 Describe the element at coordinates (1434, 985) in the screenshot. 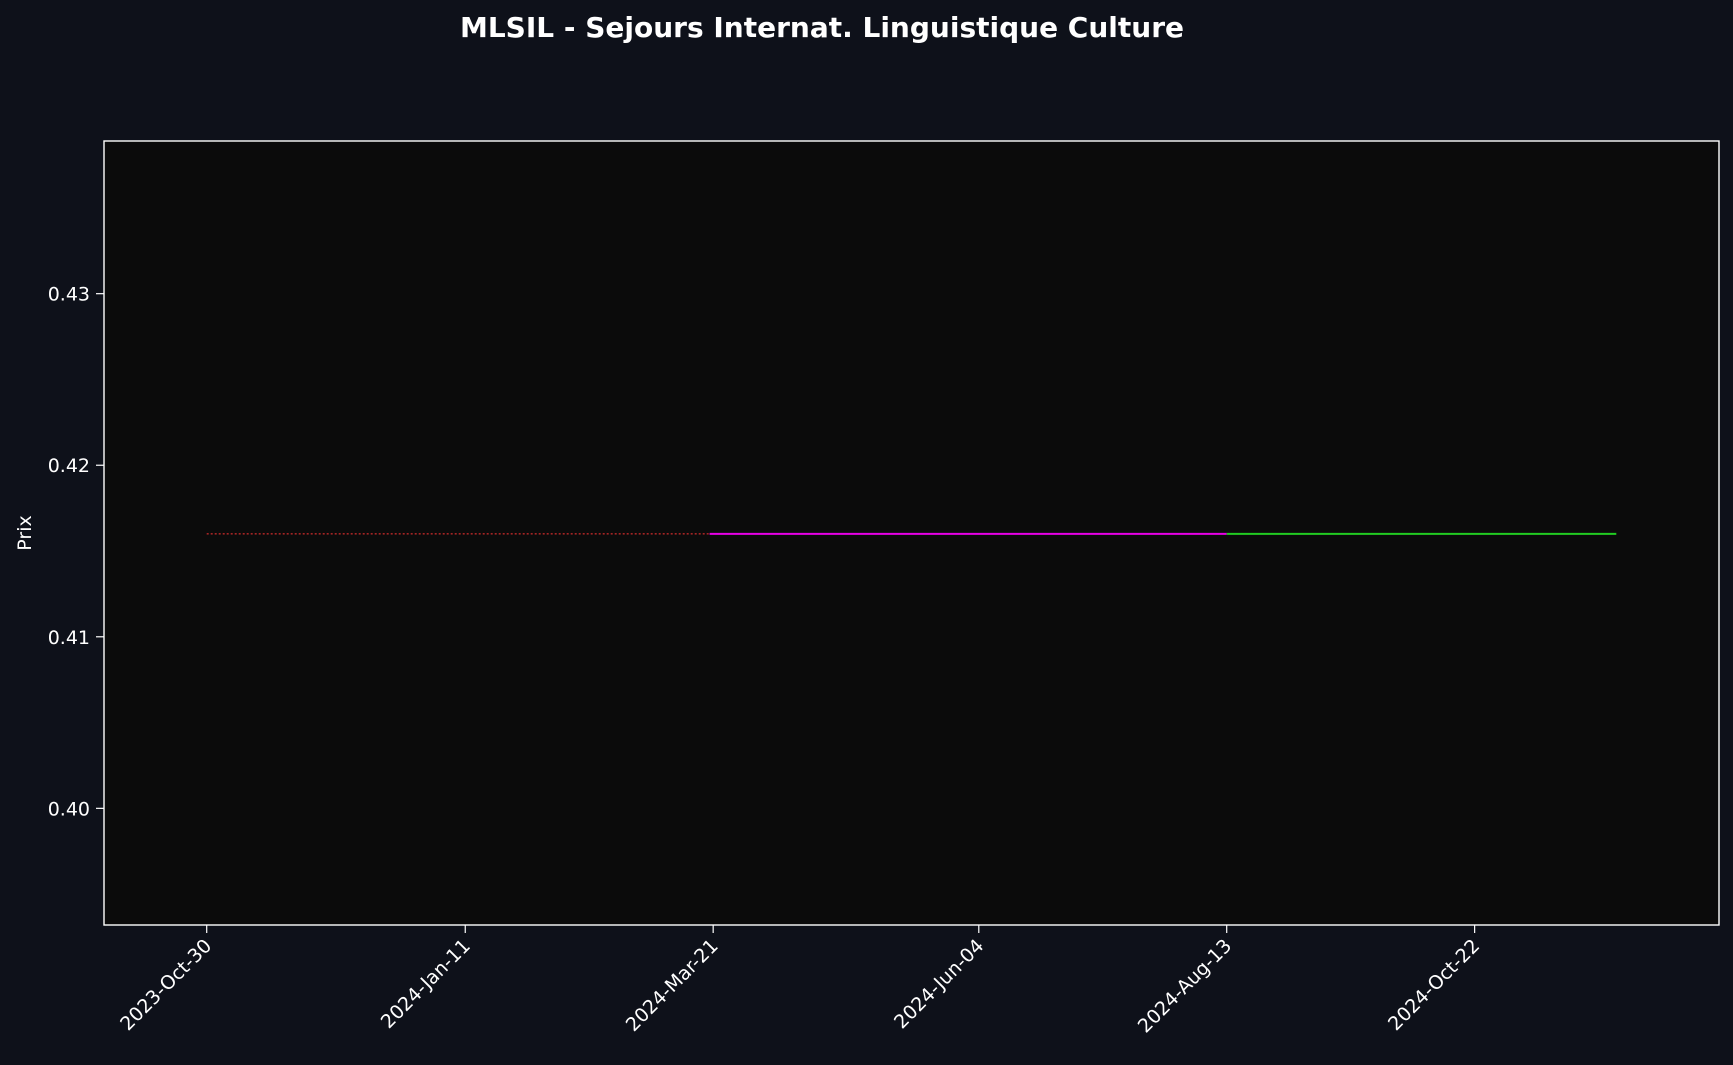

I see `x-tick-label: 2024-Oct-22` at that location.